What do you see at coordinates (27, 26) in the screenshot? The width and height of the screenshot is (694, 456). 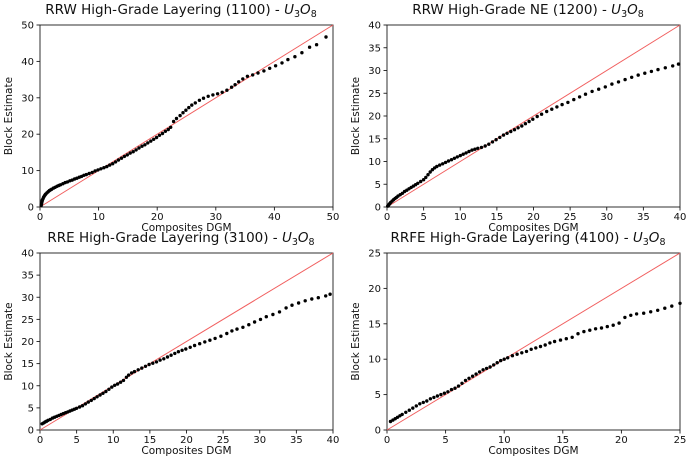 I see `y-tick-label: 50` at bounding box center [27, 26].